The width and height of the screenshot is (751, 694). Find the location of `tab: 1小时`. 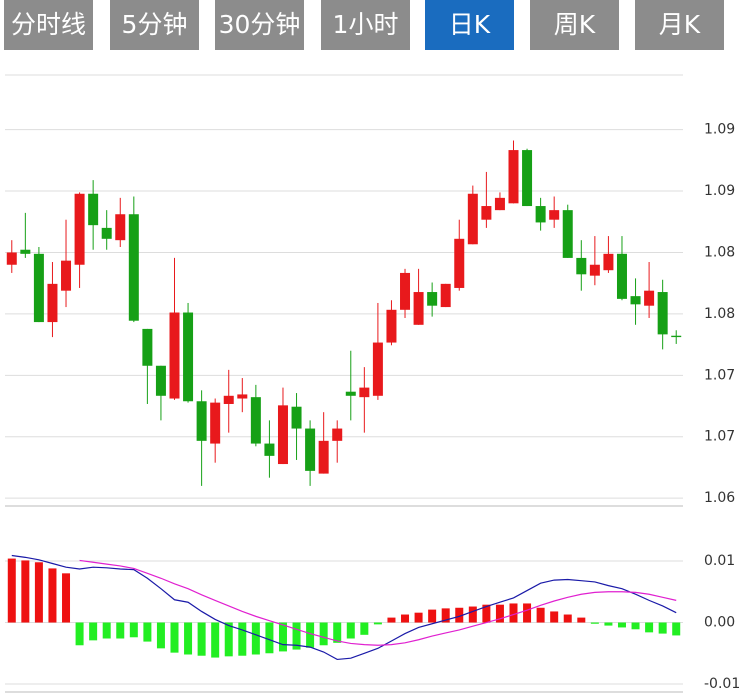

tab: 1小时 is located at coordinates (365, 25).